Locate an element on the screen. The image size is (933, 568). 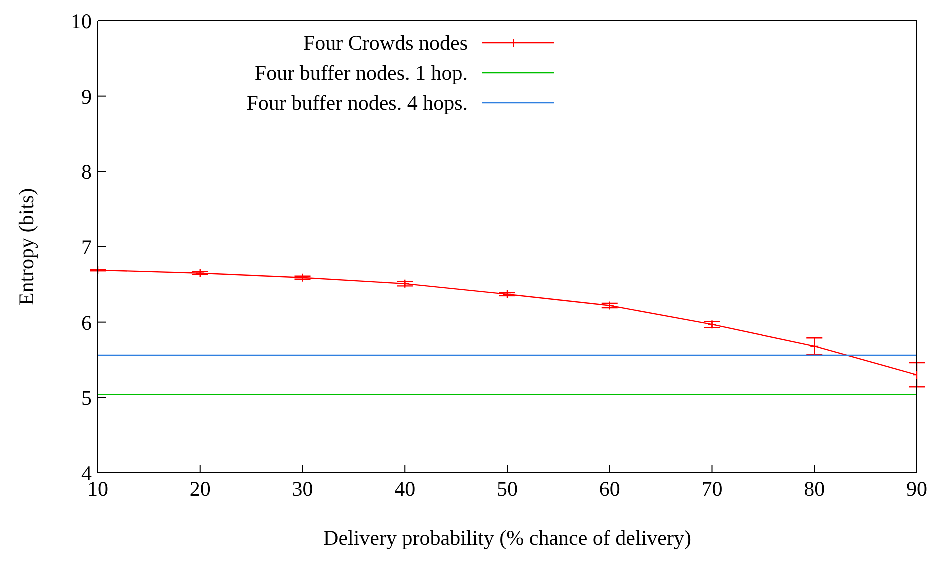
x-tick-label: 40 is located at coordinates (405, 488).